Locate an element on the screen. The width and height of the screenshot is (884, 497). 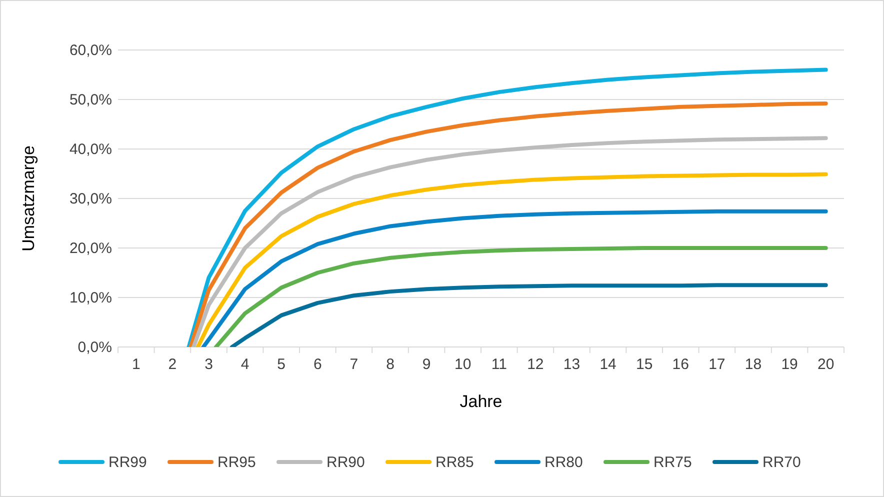
x-tick-label: 15 is located at coordinates (644, 364).